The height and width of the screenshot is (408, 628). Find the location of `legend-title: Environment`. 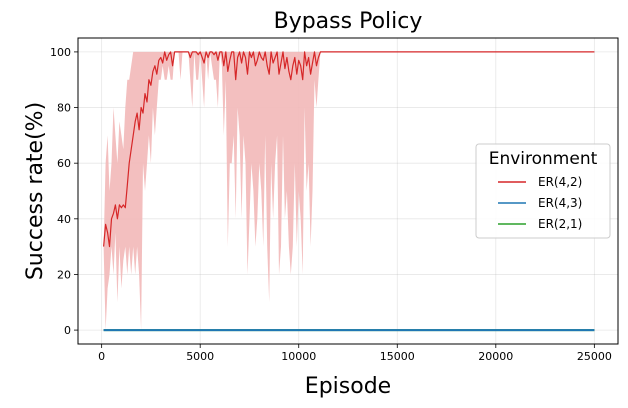

legend-title: Environment is located at coordinates (543, 159).